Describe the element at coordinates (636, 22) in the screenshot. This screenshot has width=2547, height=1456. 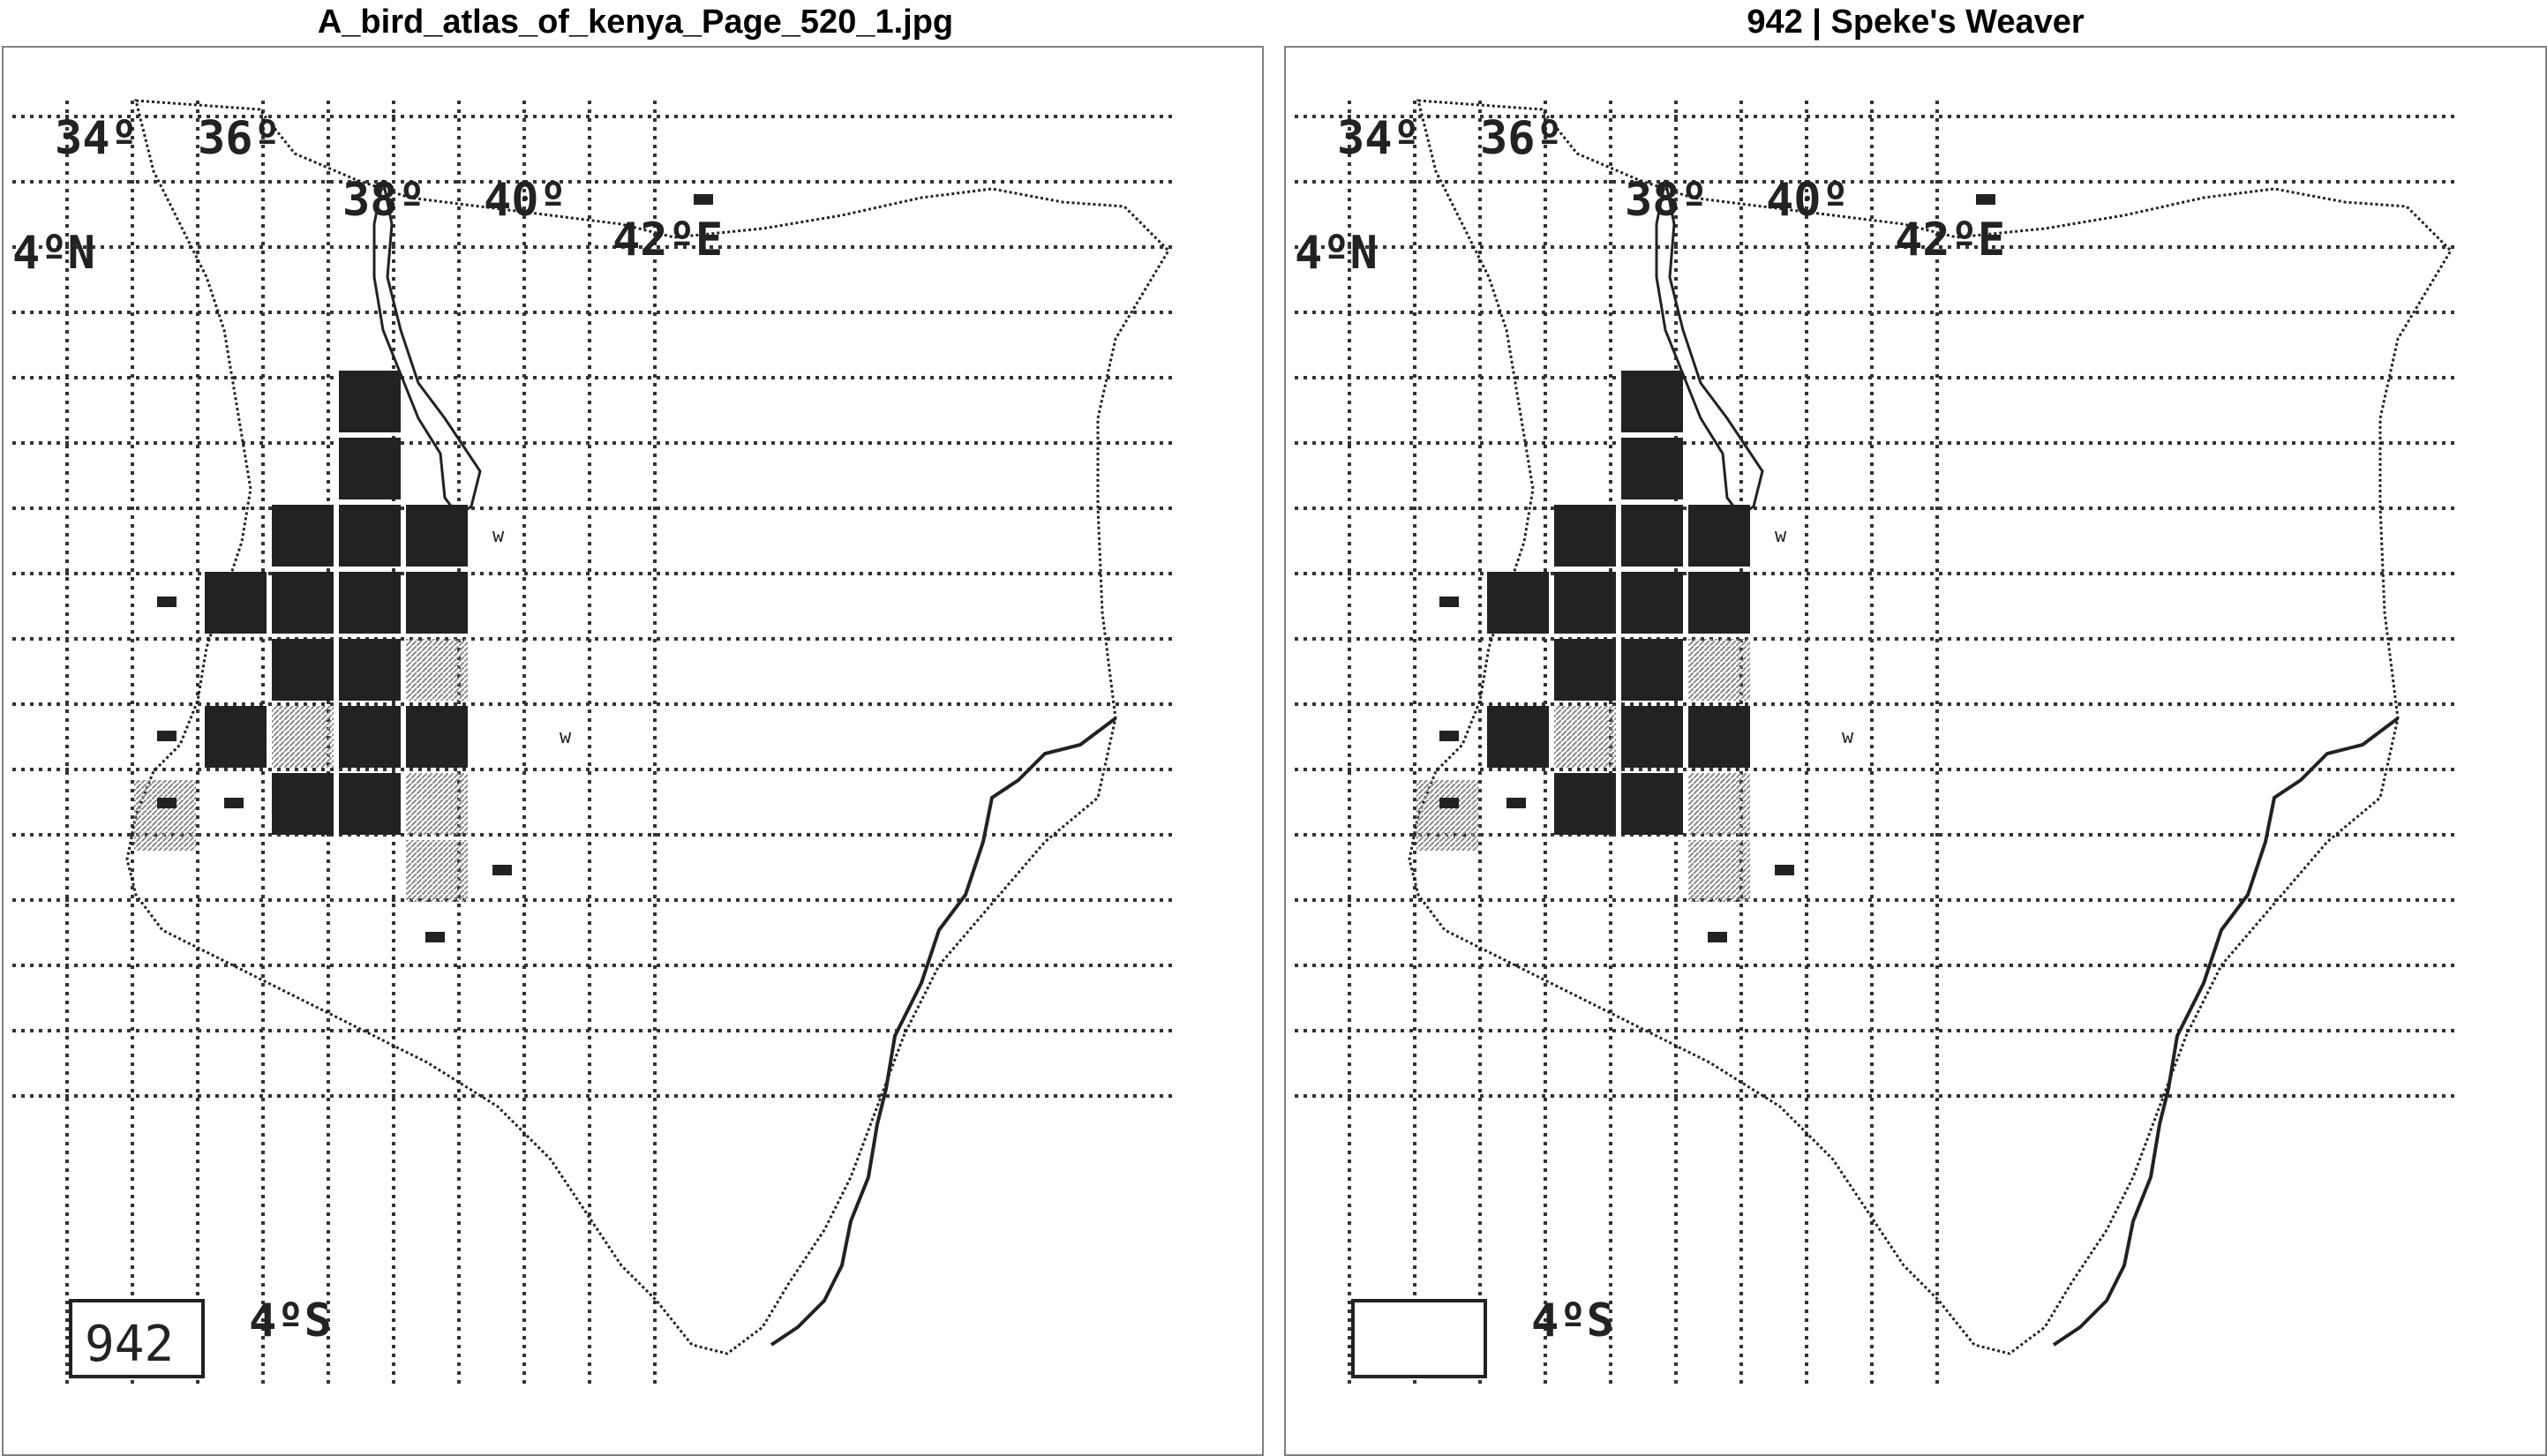
I see `panel-title-left: A_bird_atlas_of_kenya_Page_520_1.jpg` at that location.